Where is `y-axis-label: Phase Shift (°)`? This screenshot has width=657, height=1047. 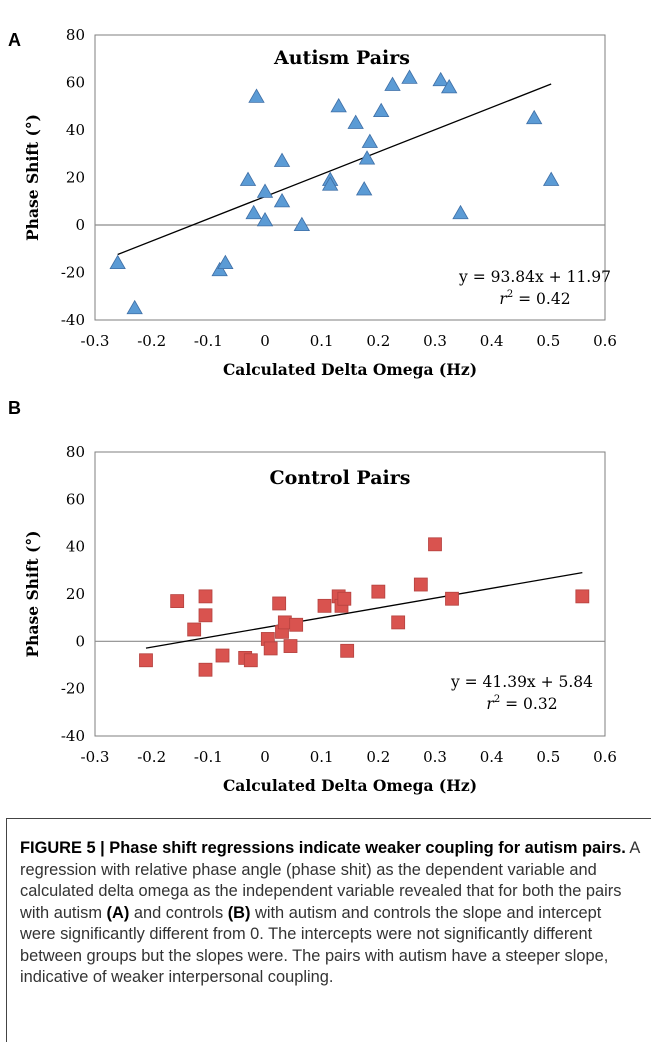 y-axis-label: Phase Shift (°) is located at coordinates (32, 177).